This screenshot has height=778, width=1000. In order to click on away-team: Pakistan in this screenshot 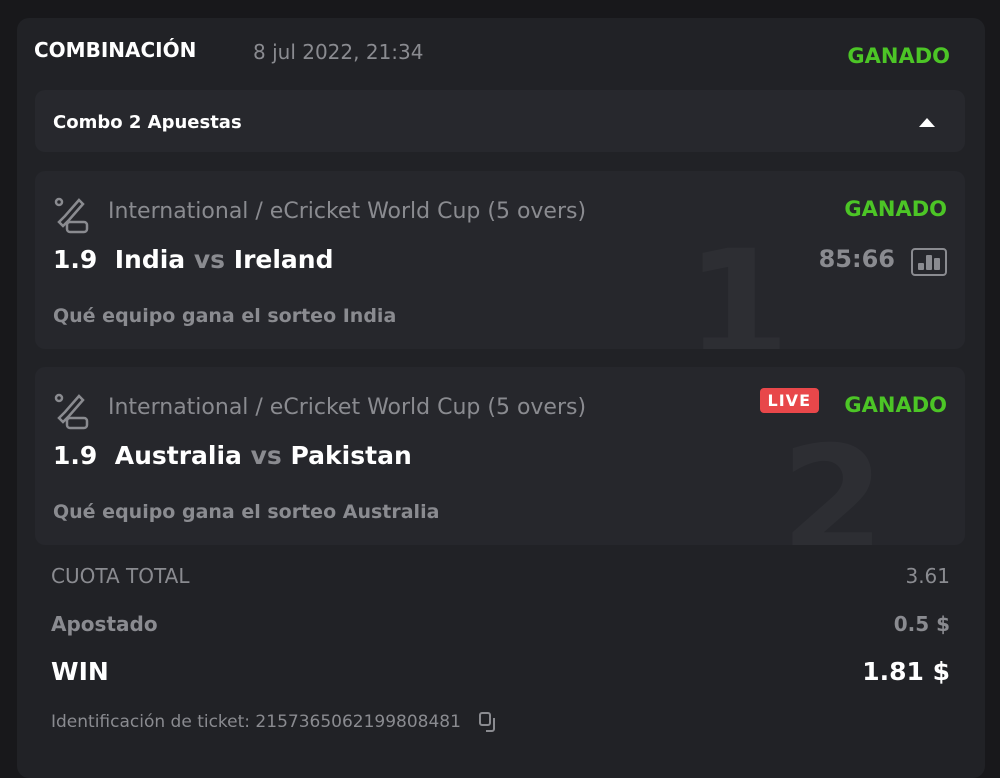, I will do `click(351, 455)`.